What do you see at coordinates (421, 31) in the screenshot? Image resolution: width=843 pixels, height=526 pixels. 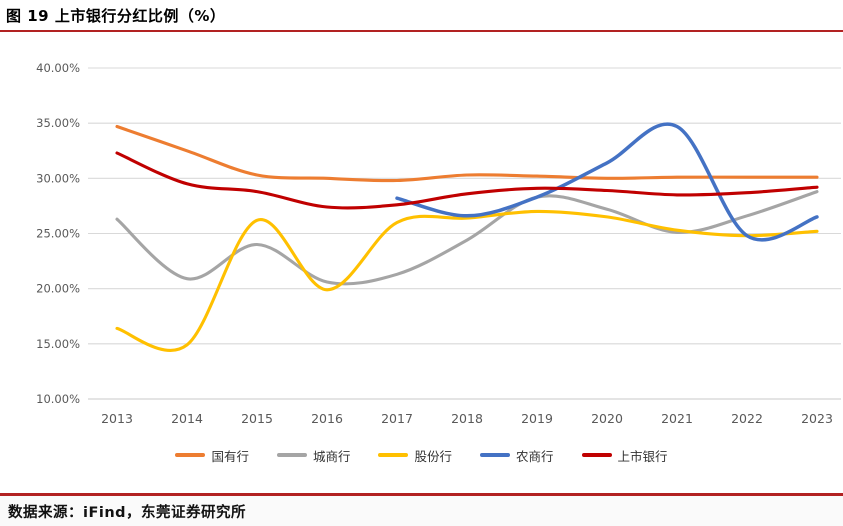 I see `top-rule-divider` at bounding box center [421, 31].